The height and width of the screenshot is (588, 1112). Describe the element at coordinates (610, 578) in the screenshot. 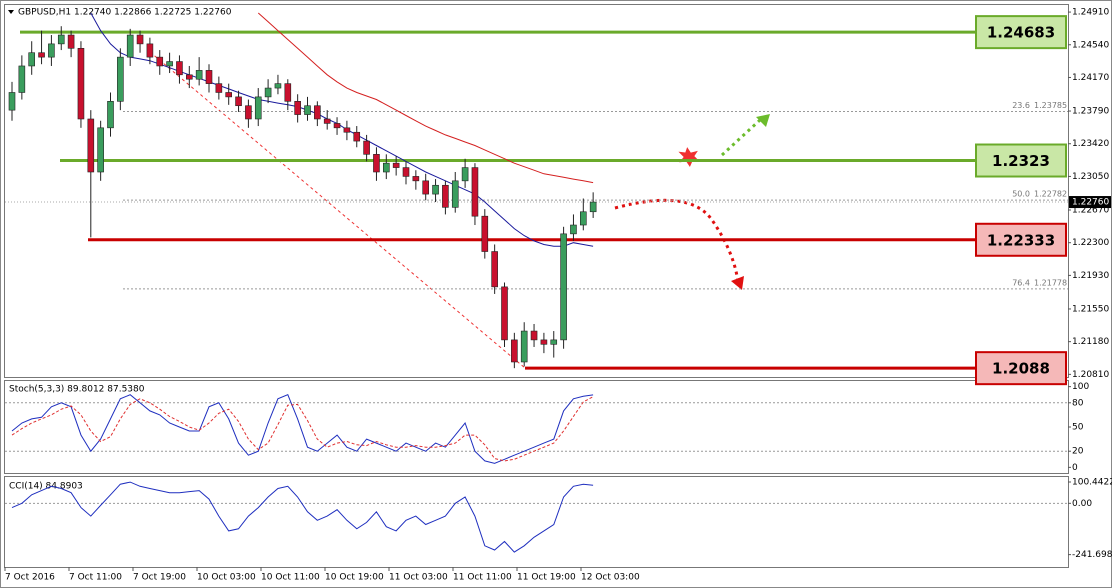

I see `x-tick-label: 12 Oct 03:00` at that location.